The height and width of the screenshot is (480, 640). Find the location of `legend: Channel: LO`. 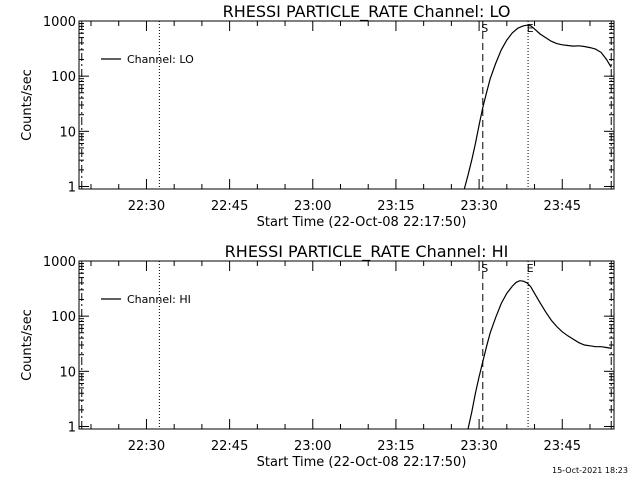

legend: Channel: LO is located at coordinates (147, 59).